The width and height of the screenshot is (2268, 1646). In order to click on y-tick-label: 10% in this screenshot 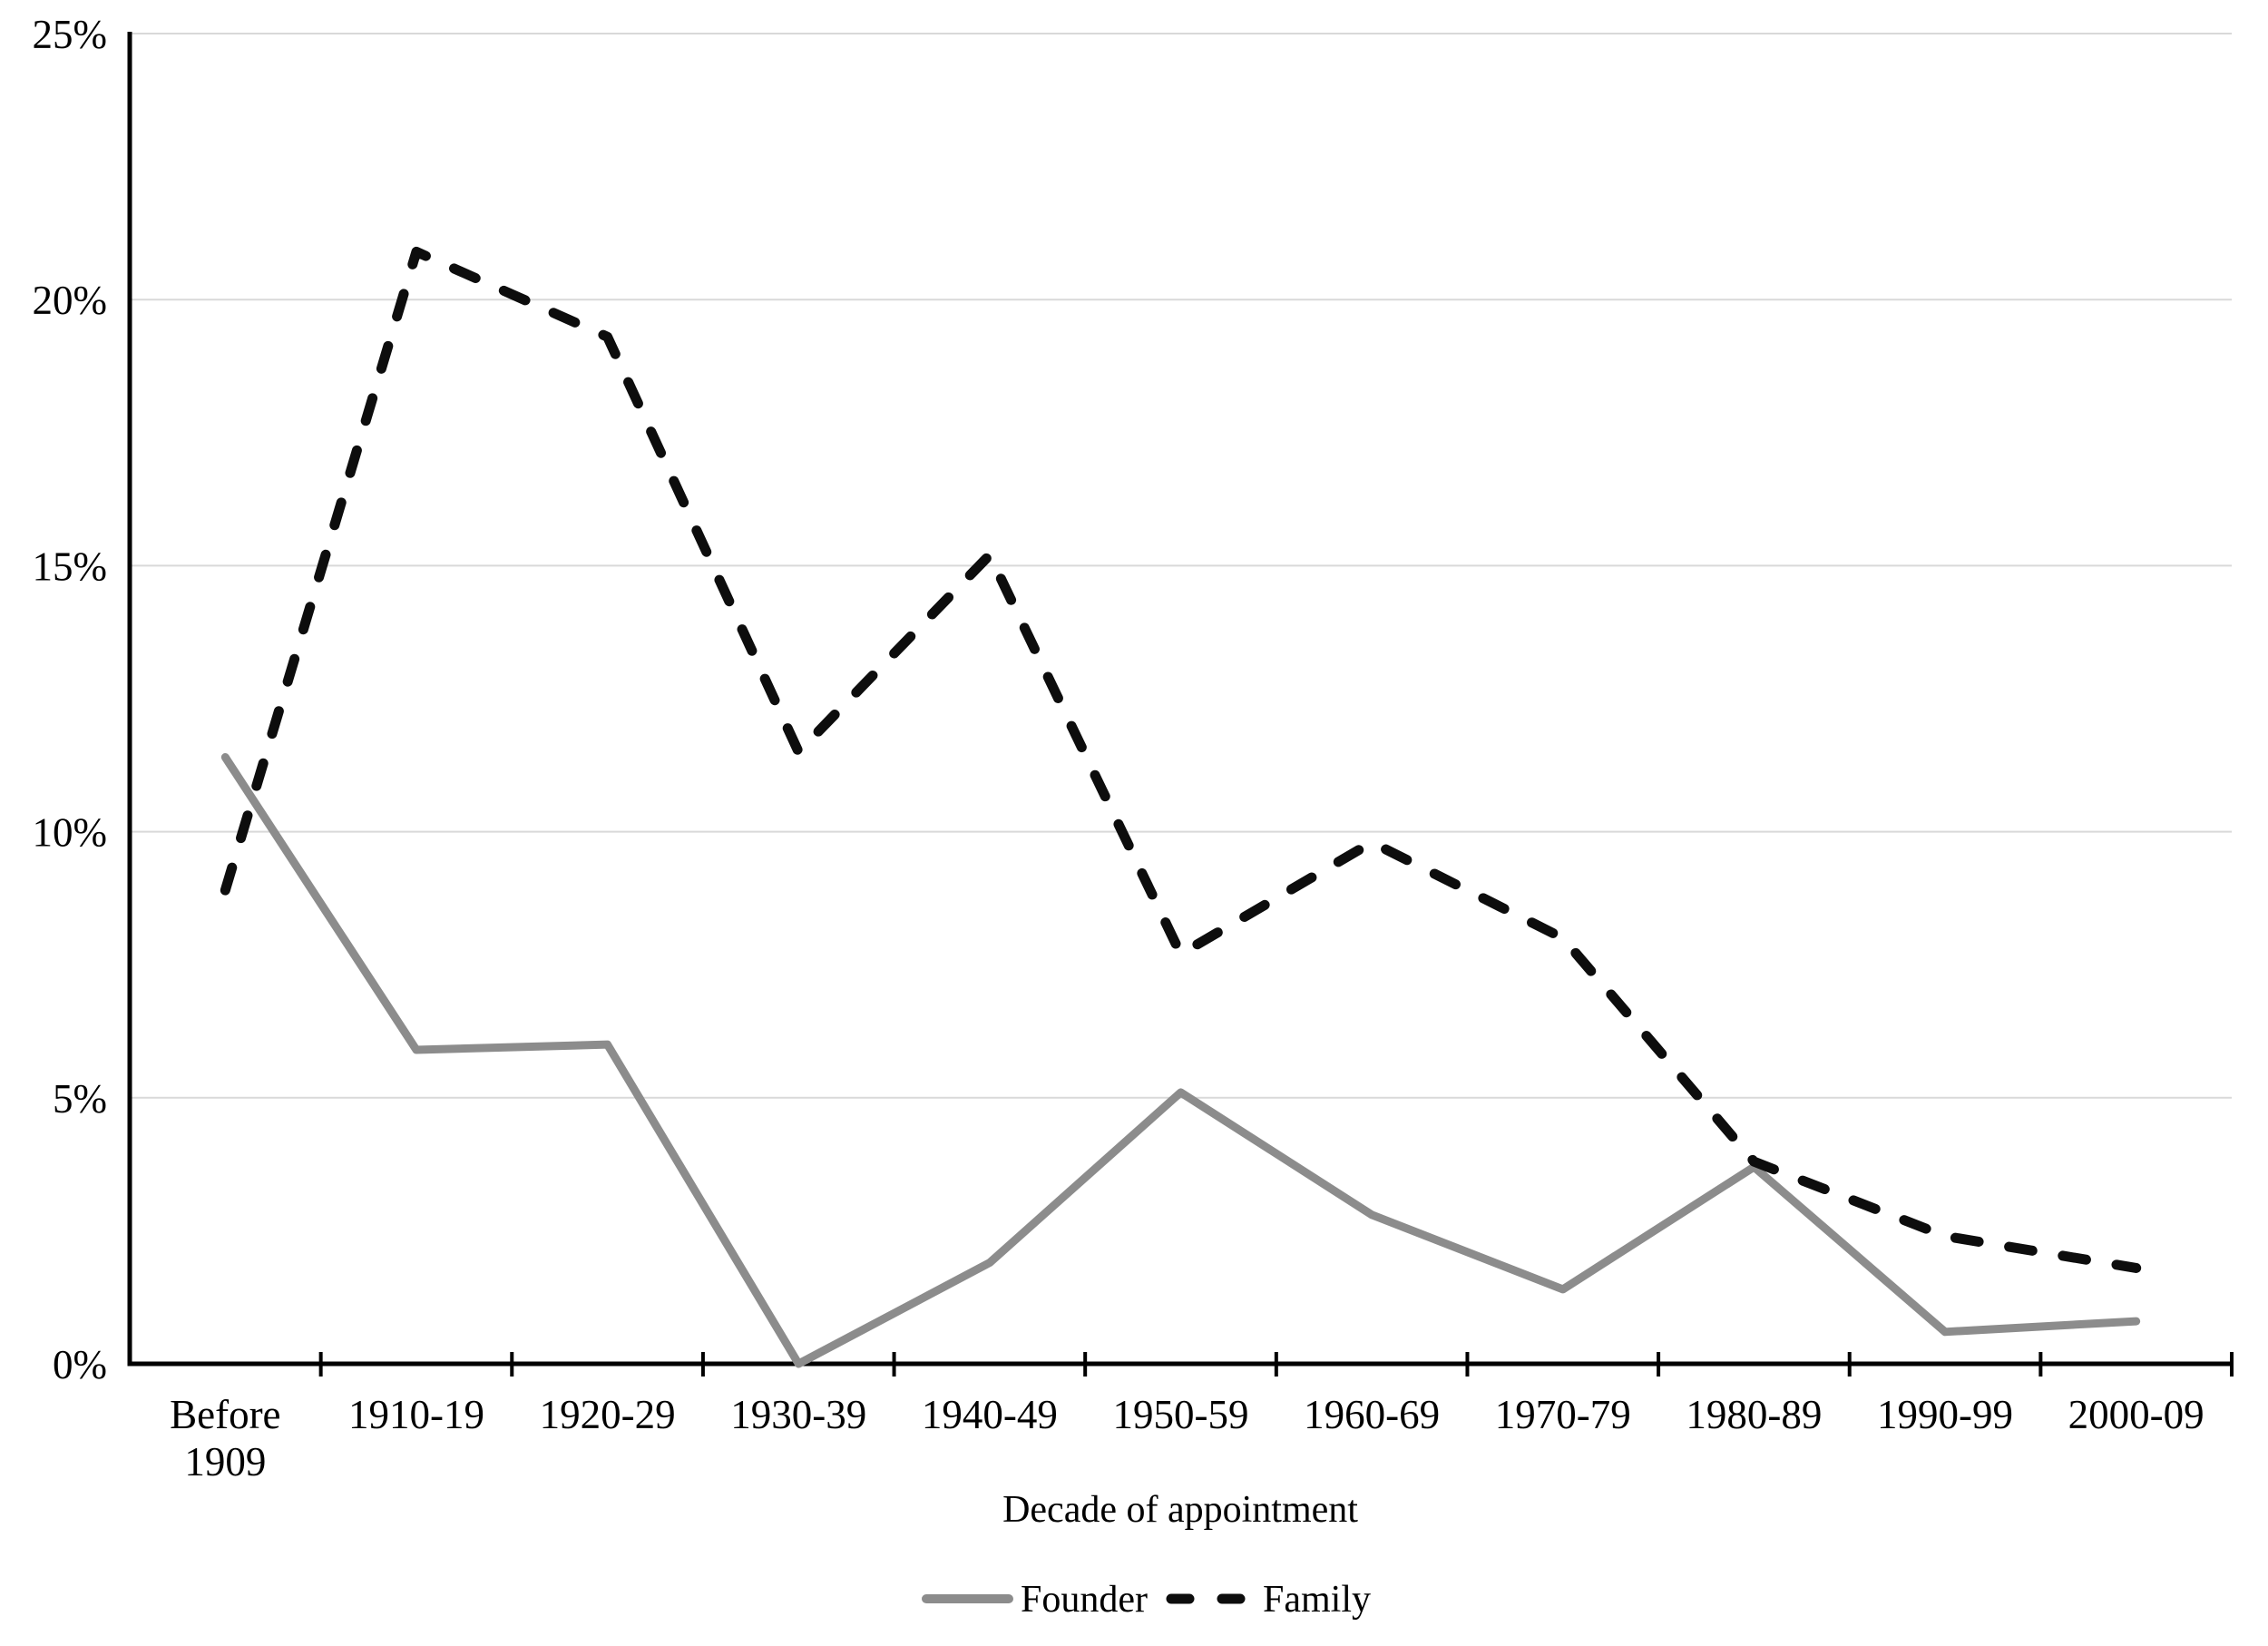, I will do `click(70, 833)`.